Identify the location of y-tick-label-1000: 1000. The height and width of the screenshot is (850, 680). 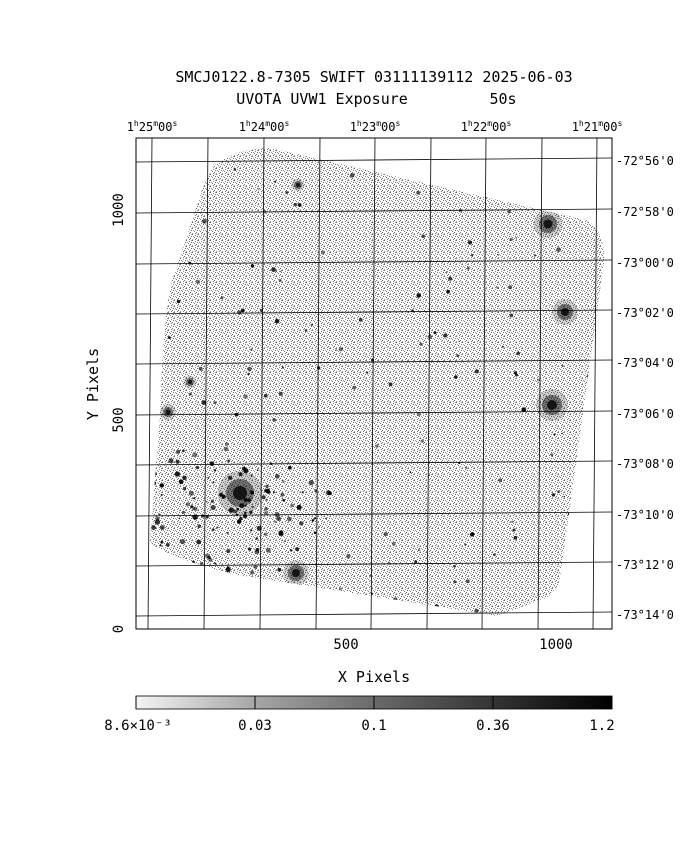
(119, 210).